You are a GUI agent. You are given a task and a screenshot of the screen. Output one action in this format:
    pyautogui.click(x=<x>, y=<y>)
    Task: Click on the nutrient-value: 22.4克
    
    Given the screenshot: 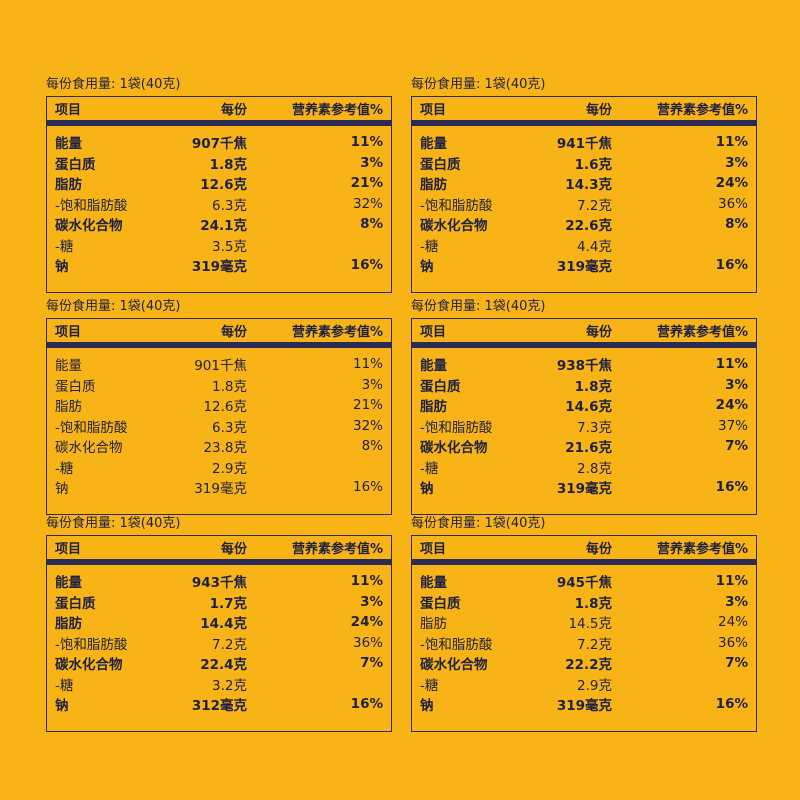 What is the action you would take?
    pyautogui.click(x=223, y=665)
    